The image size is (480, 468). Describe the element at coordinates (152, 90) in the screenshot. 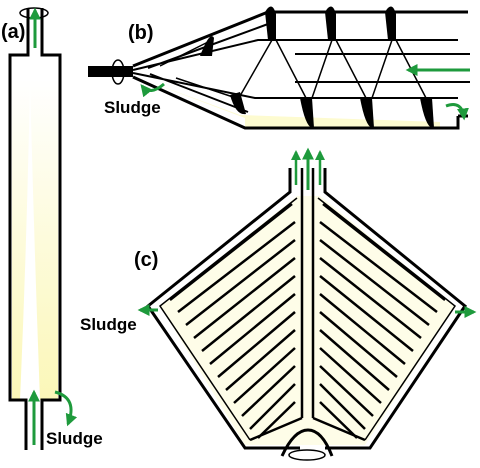

I see `sludge-discharge-arrow-b` at that location.